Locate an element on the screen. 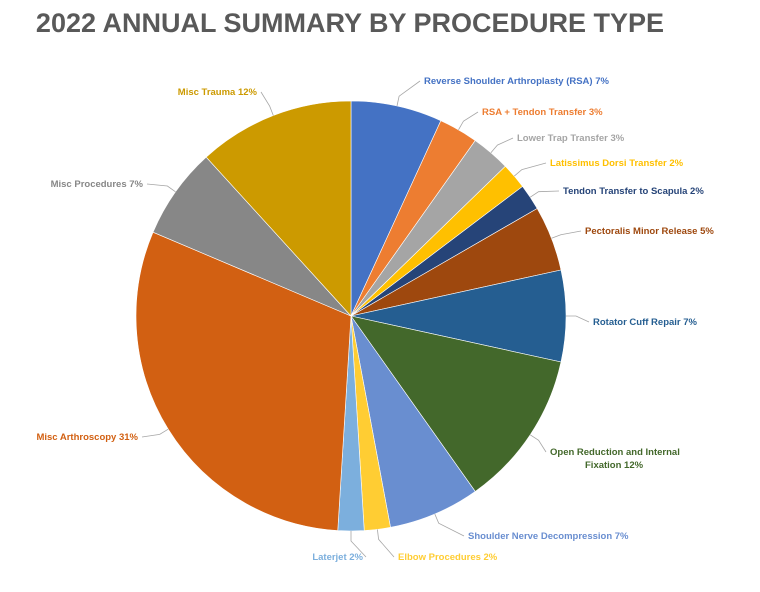  data-label: RSA + Tendon Transfer 3% is located at coordinates (542, 112).